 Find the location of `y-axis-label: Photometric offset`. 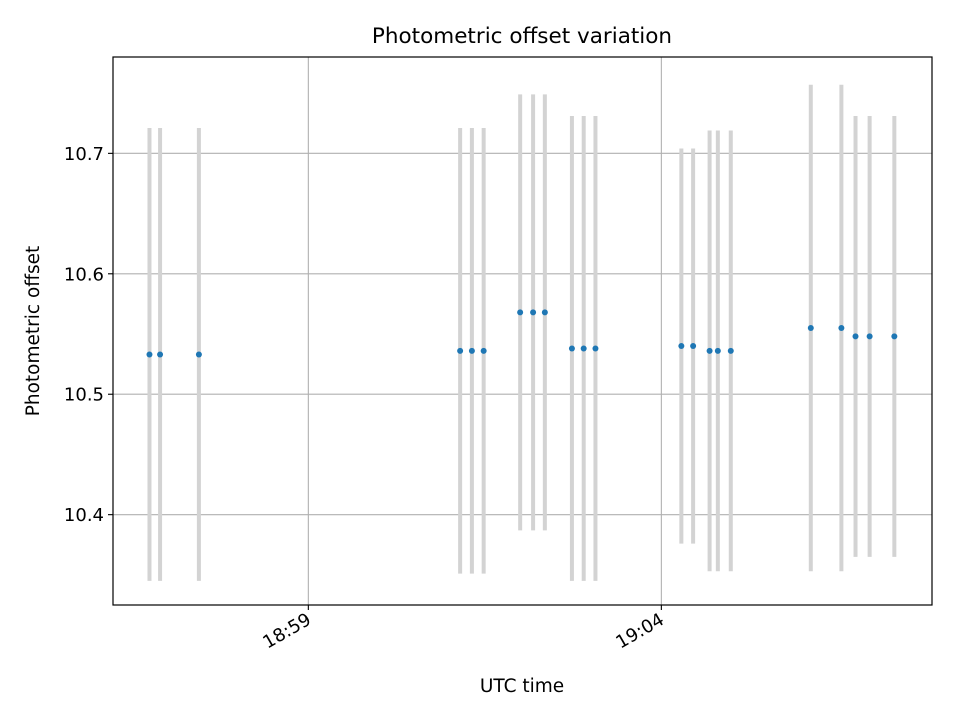

y-axis-label: Photometric offset is located at coordinates (33, 331).